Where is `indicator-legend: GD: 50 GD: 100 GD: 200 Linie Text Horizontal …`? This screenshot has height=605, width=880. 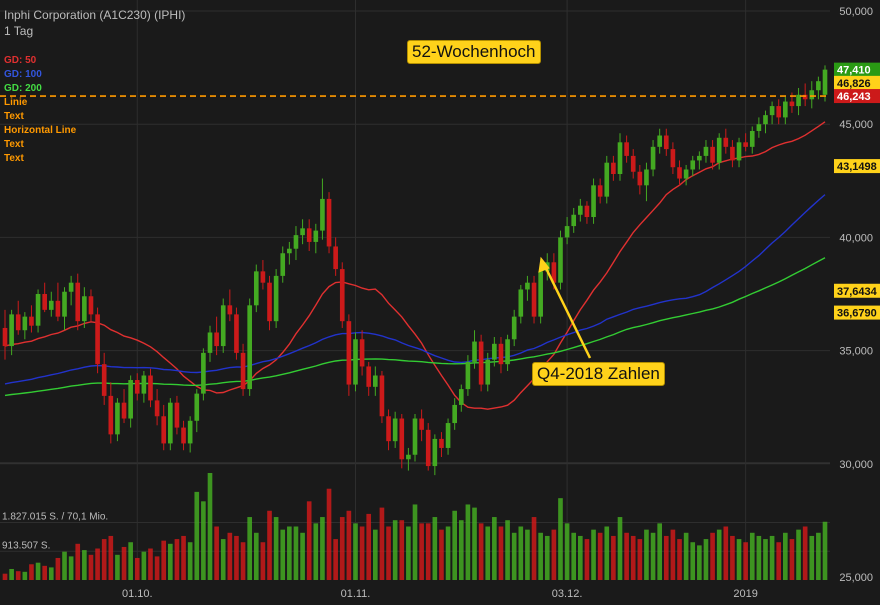
indicator-legend: GD: 50 GD: 100 GD: 200 Linie Text Horizontal … is located at coordinates (40, 110).